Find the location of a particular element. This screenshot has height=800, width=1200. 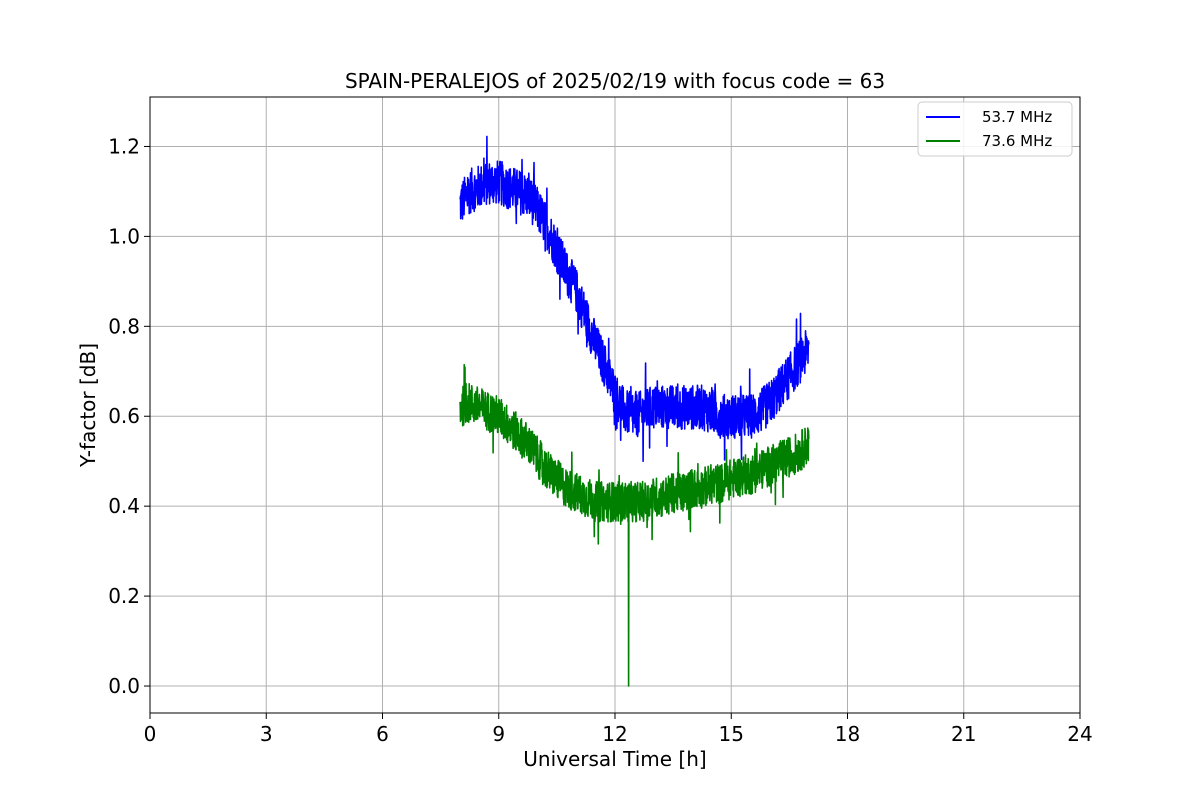

y-tick-label: 1.2 is located at coordinates (124, 146).